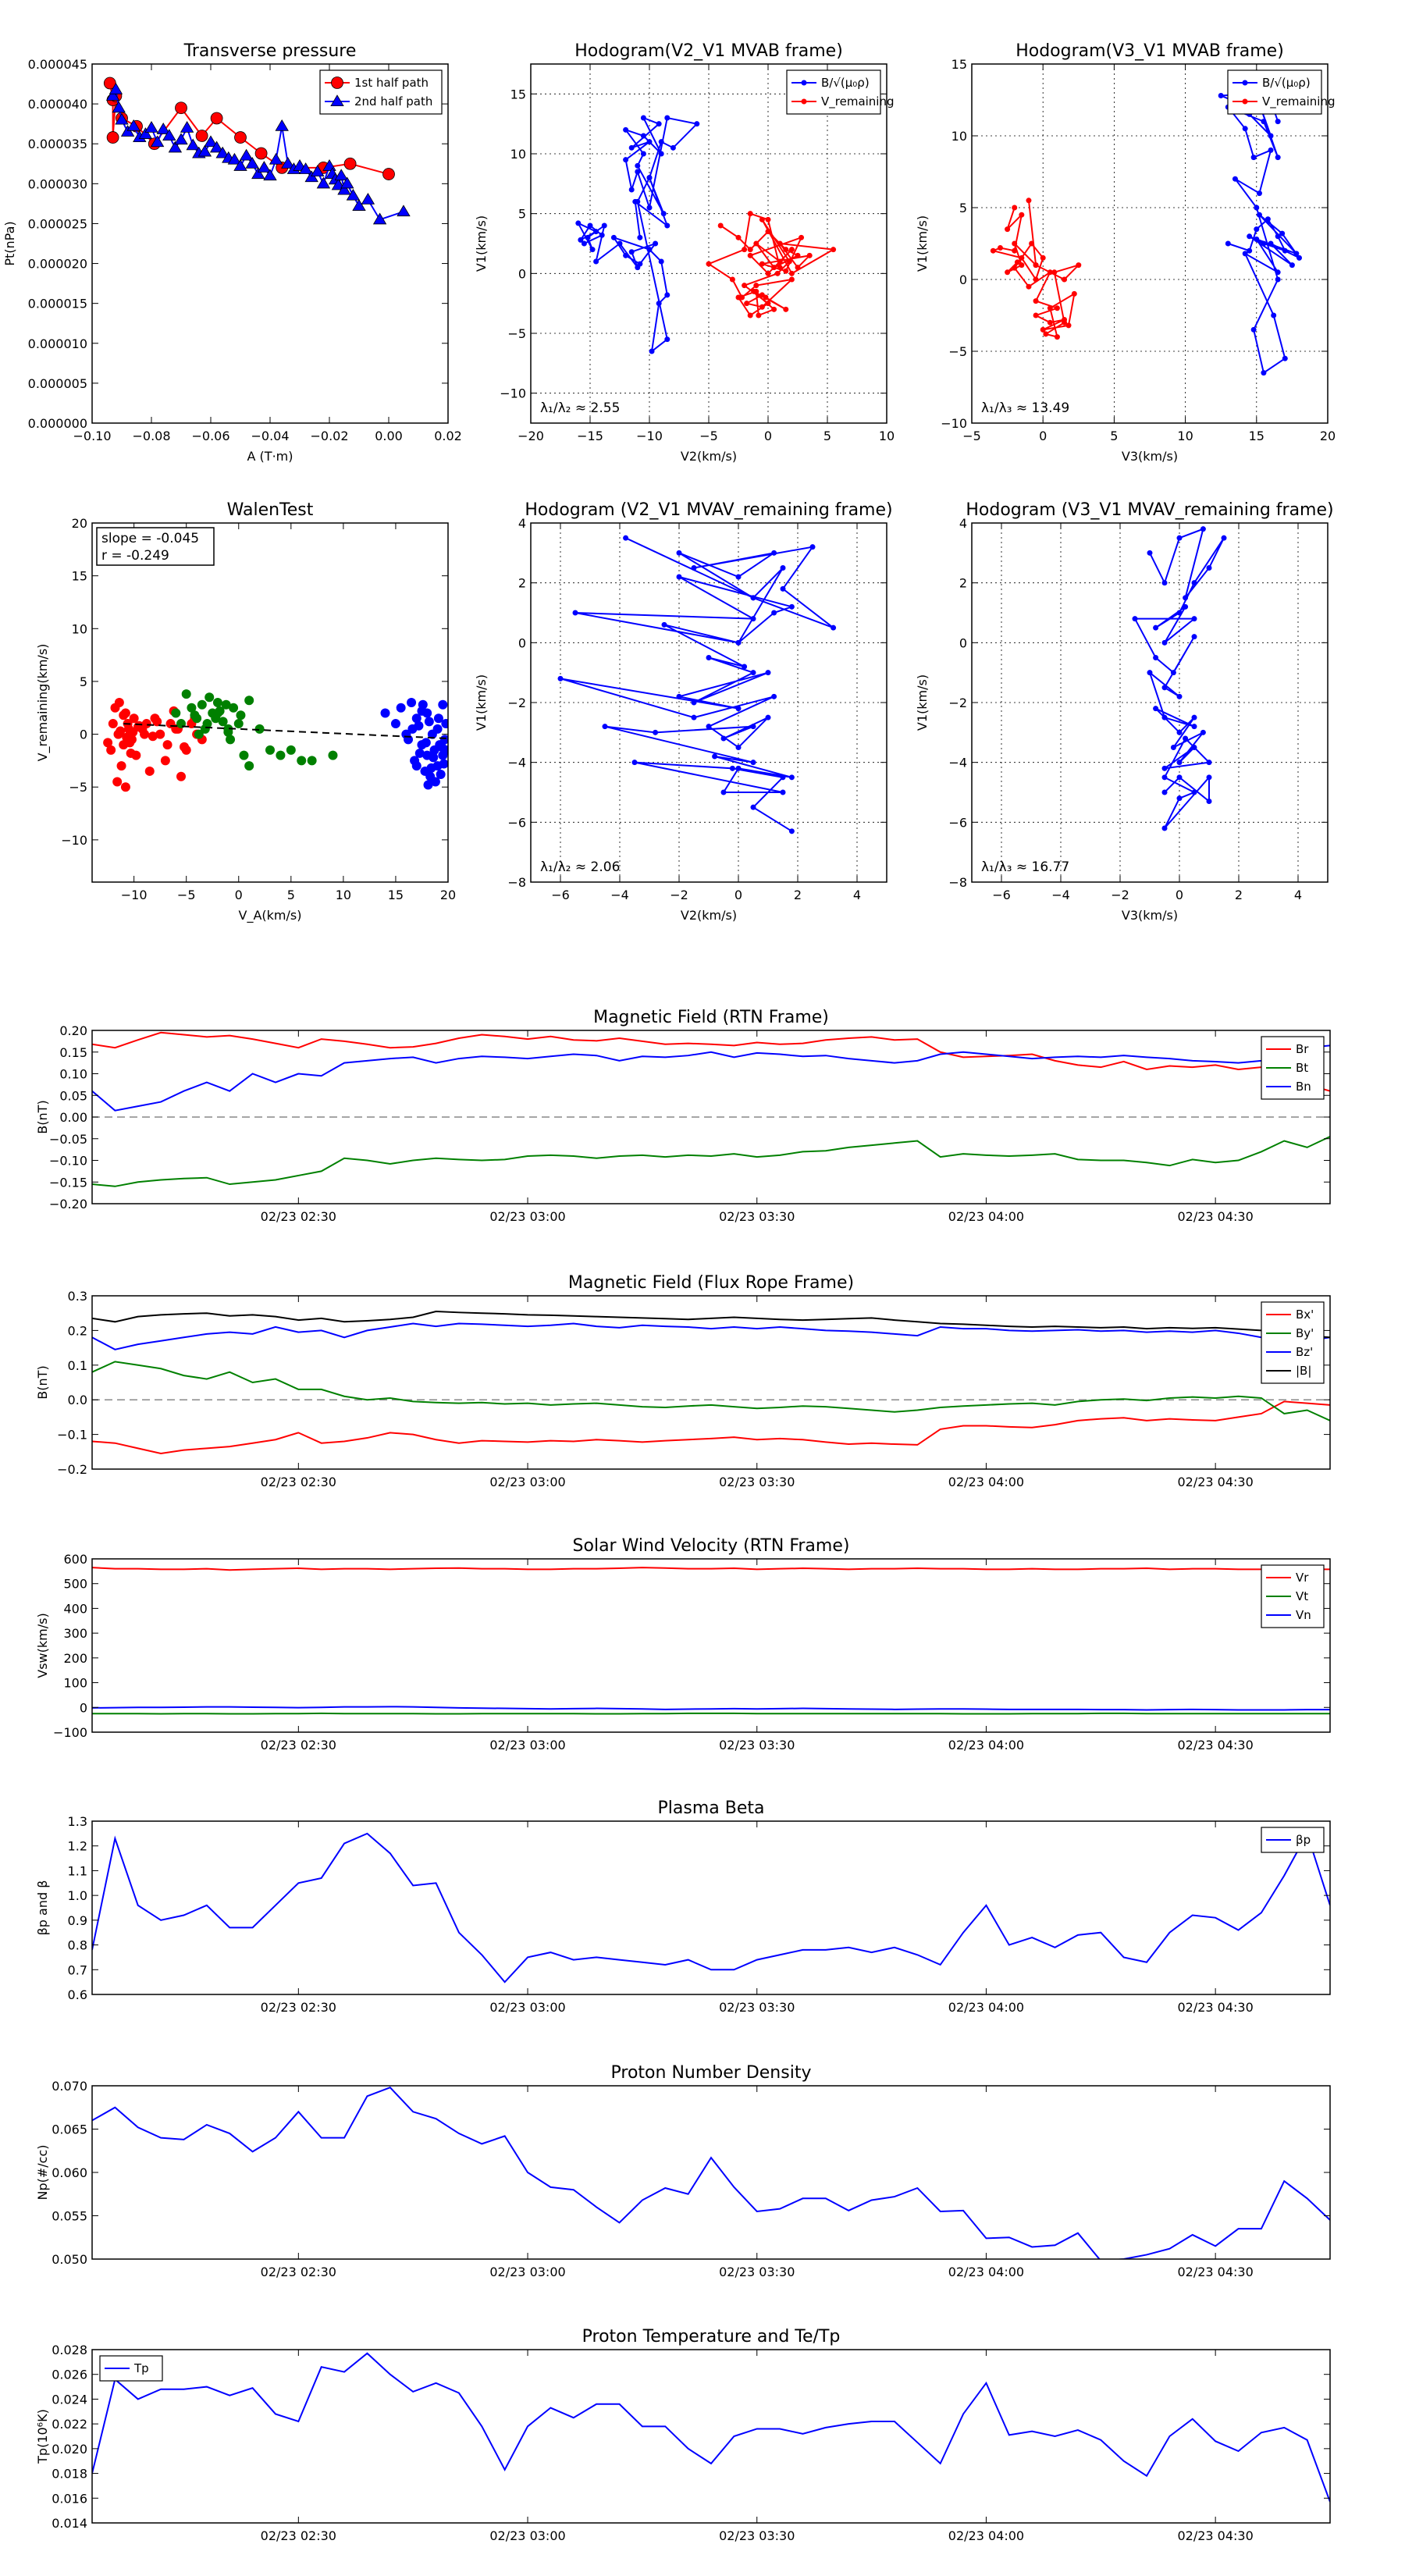 The image size is (1405, 2576). What do you see at coordinates (68, 1139) in the screenshot?
I see `y-tick-label: −0.05` at bounding box center [68, 1139].